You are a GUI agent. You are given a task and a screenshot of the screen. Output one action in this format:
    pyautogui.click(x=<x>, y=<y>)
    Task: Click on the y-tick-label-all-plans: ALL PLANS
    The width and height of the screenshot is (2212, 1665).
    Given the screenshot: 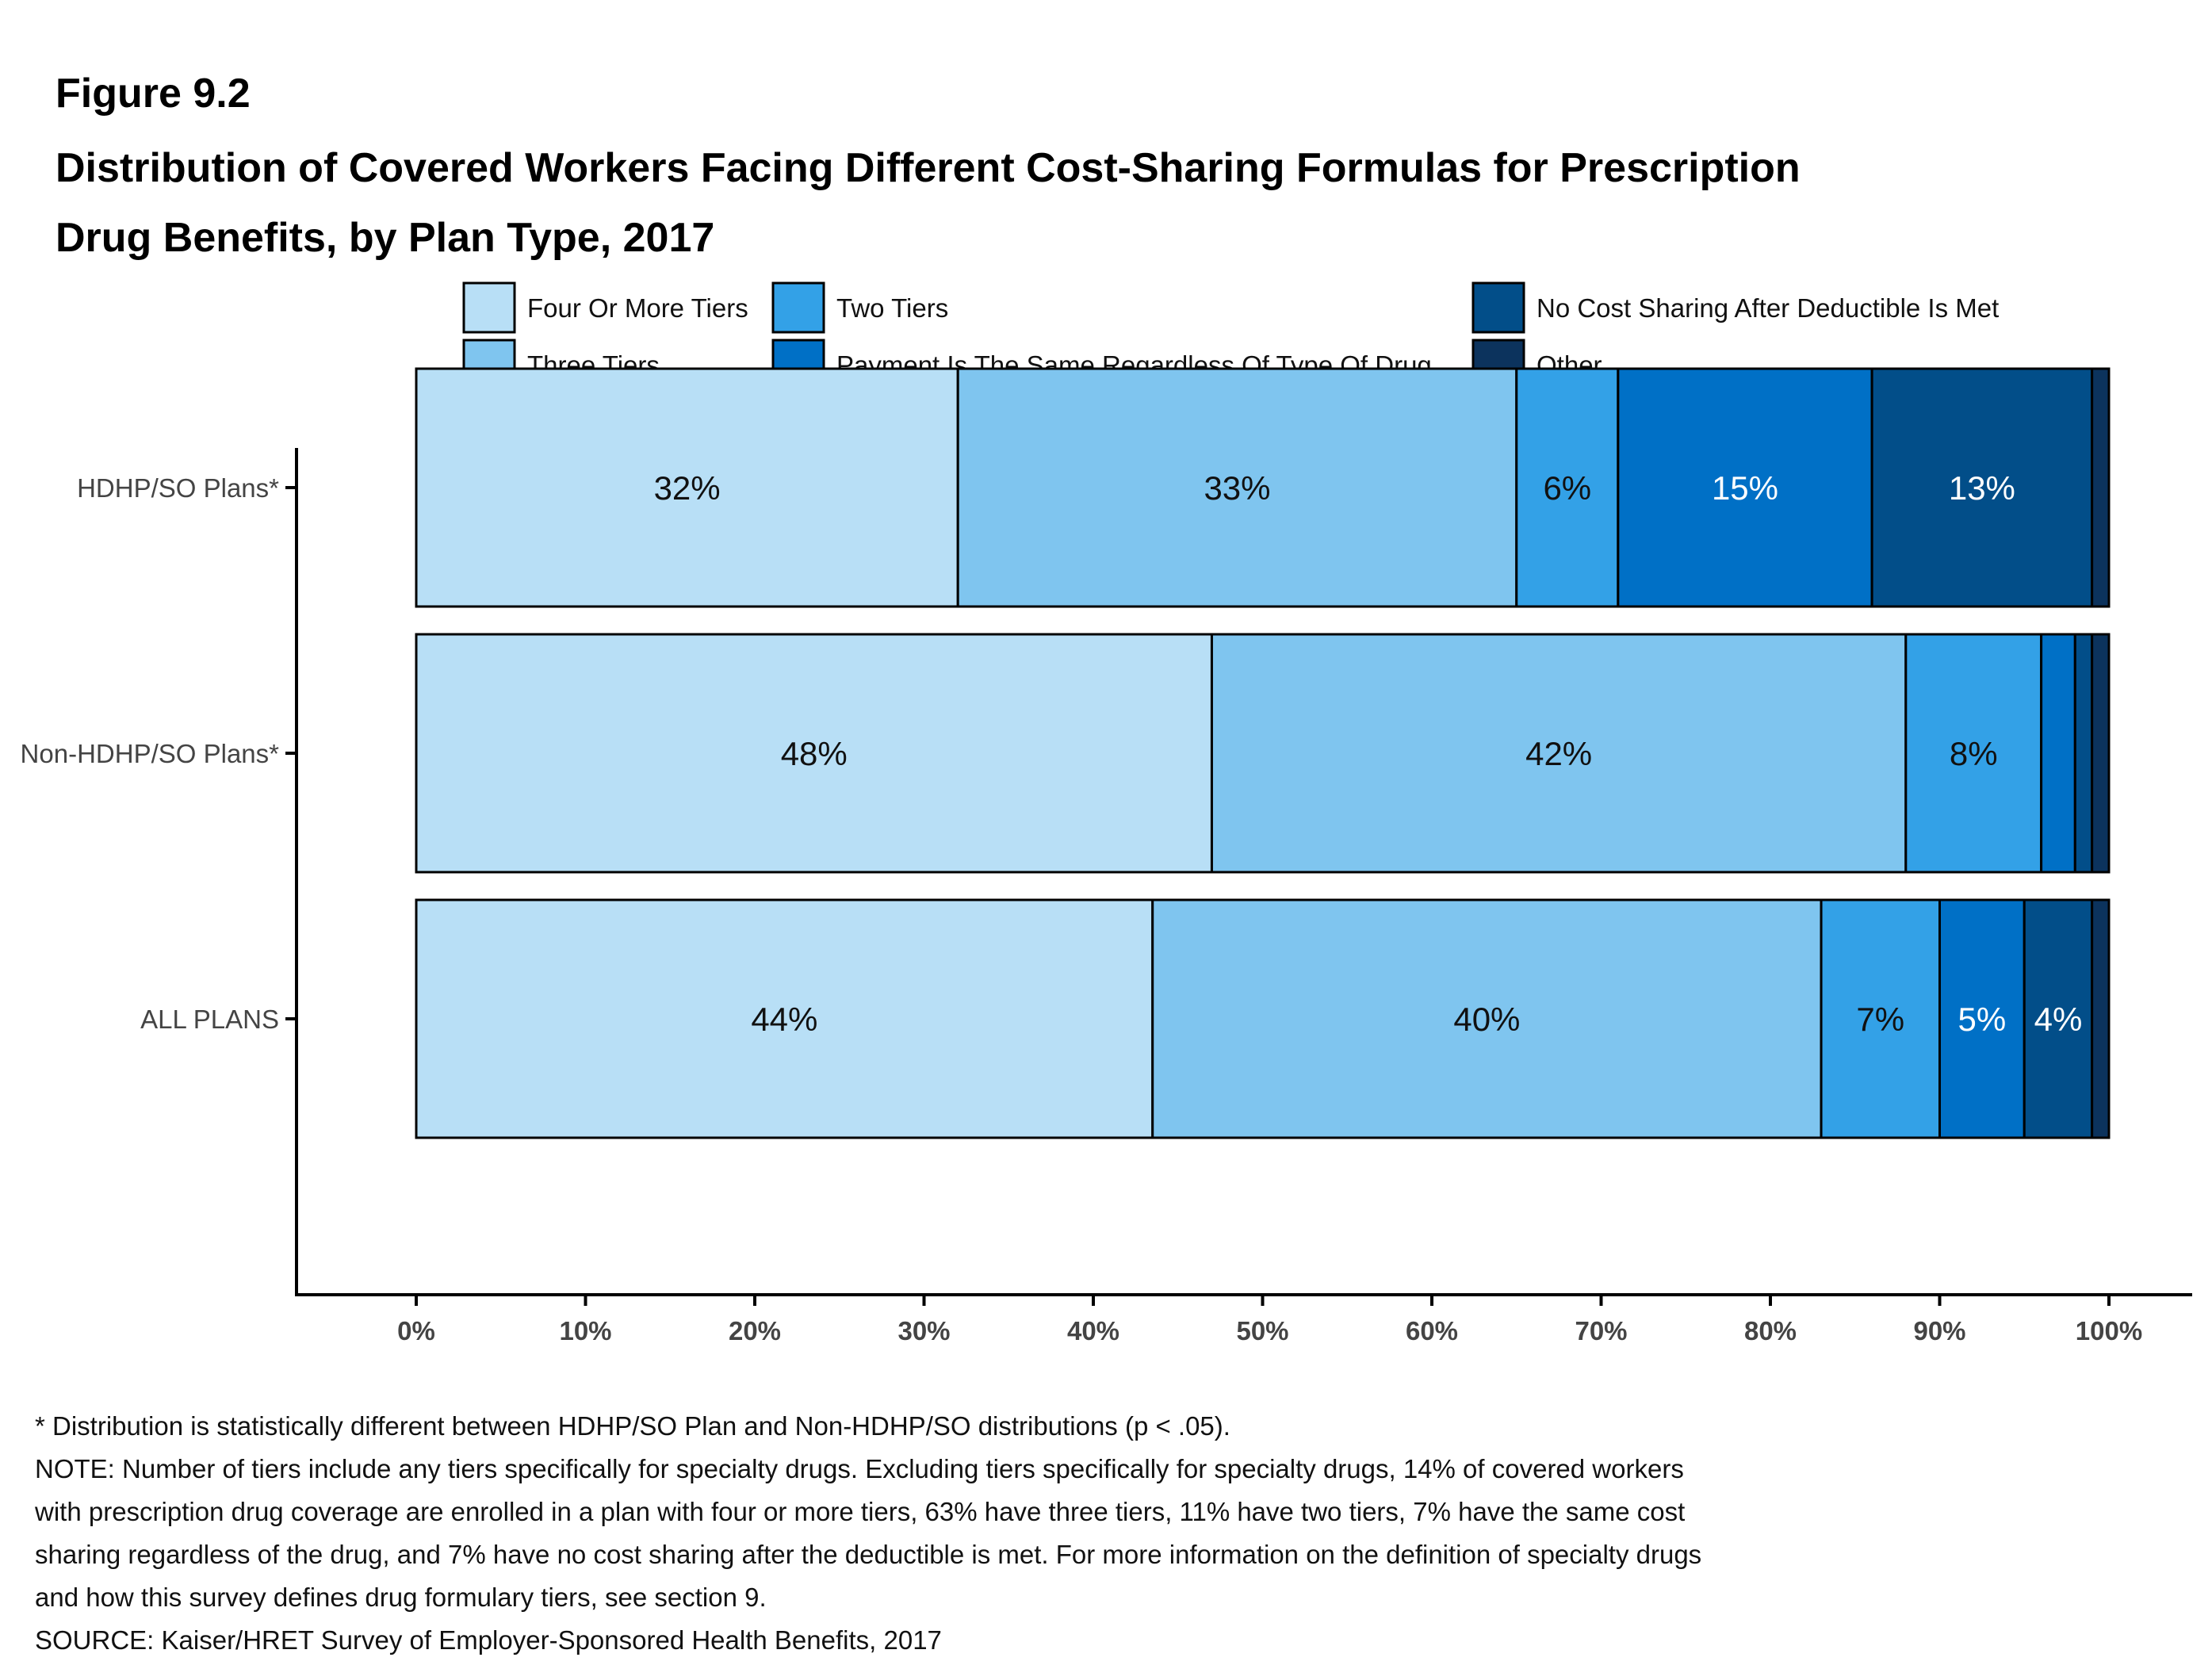 What is the action you would take?
    pyautogui.click(x=209, y=1019)
    